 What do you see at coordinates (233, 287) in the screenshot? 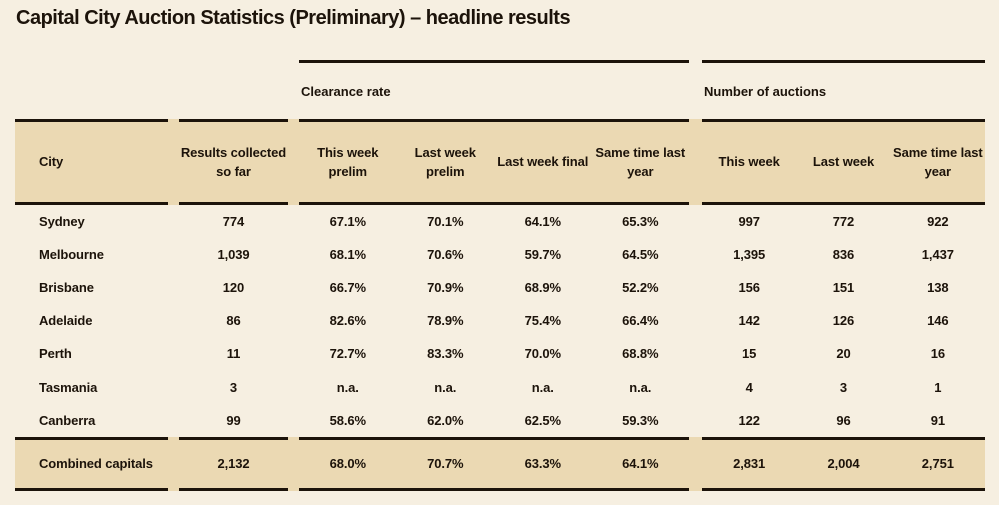
I see `results-block: 120` at bounding box center [233, 287].